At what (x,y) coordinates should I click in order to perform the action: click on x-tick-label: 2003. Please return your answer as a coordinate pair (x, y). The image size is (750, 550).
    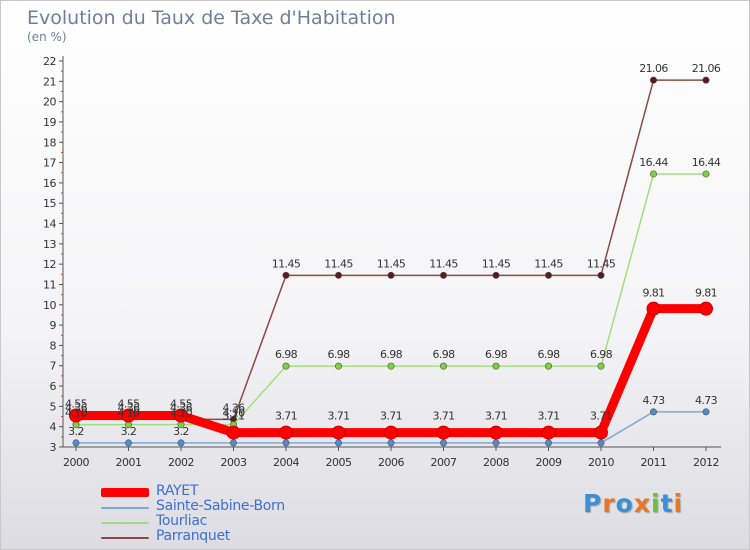
    Looking at the image, I should click on (234, 462).